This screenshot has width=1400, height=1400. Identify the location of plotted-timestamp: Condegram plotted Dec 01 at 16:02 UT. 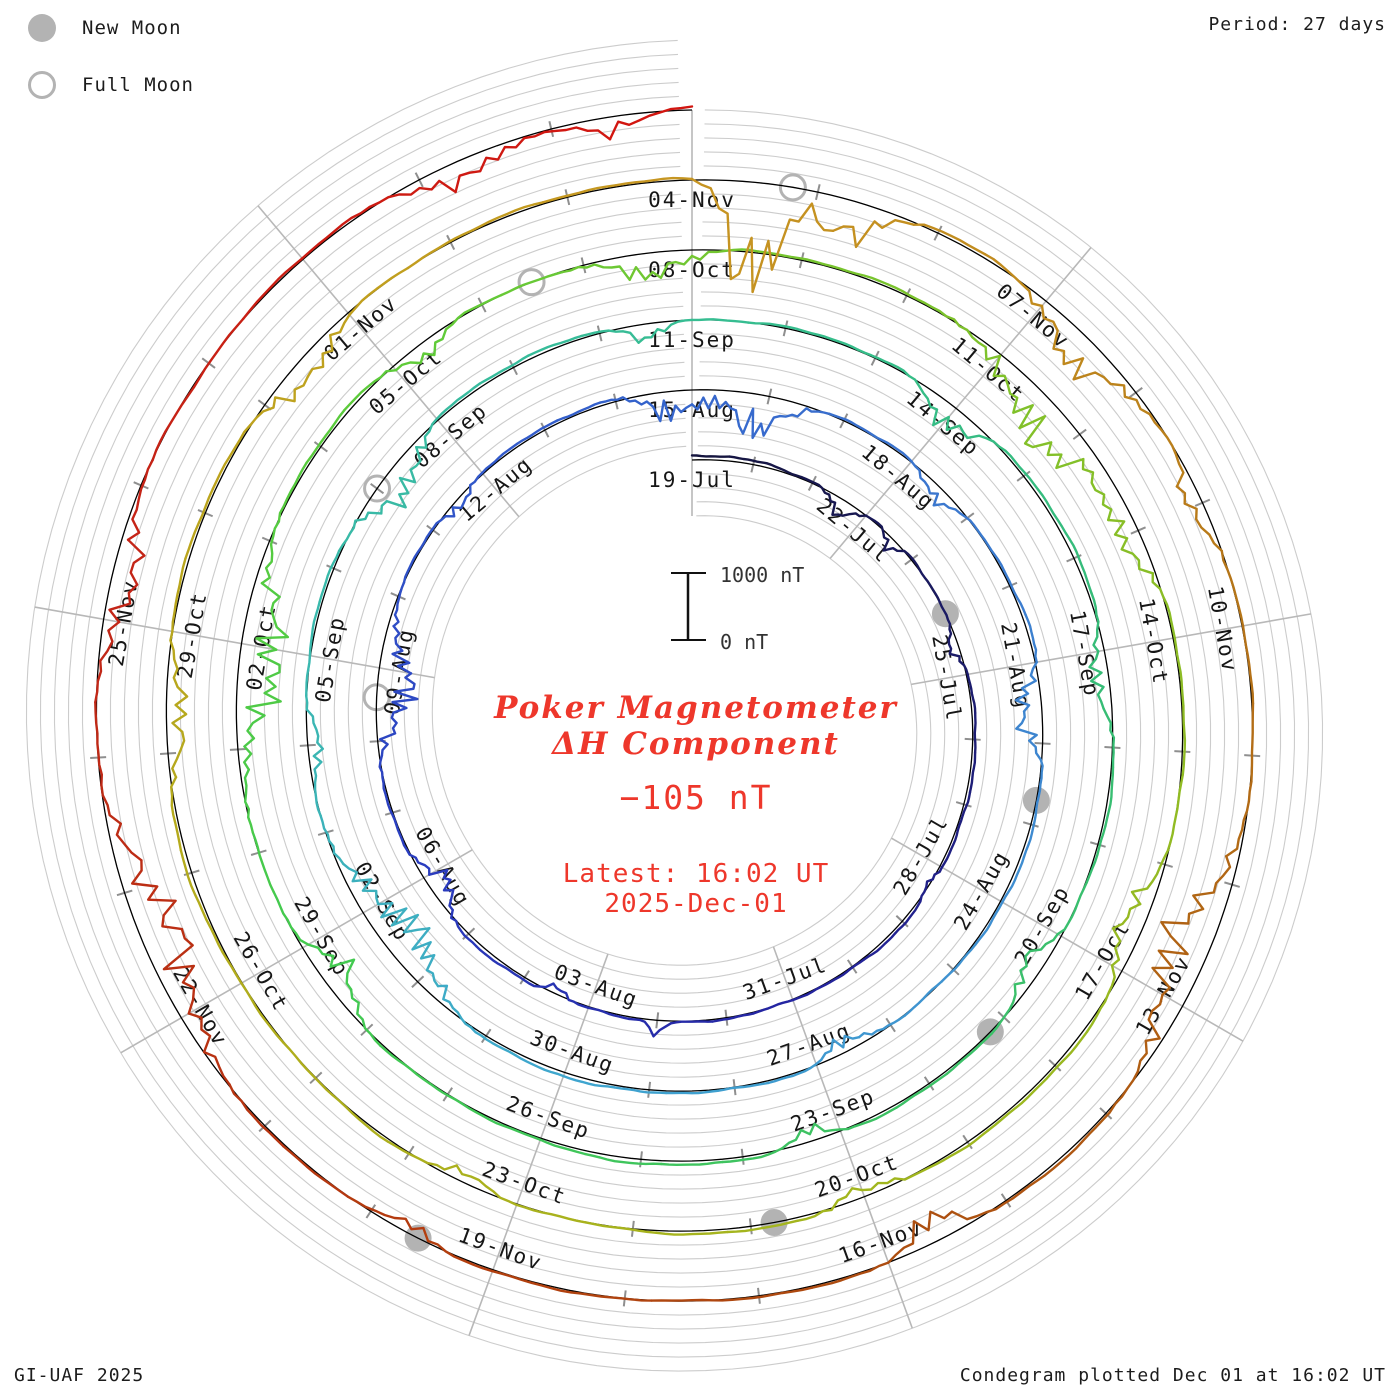
(1172, 1375).